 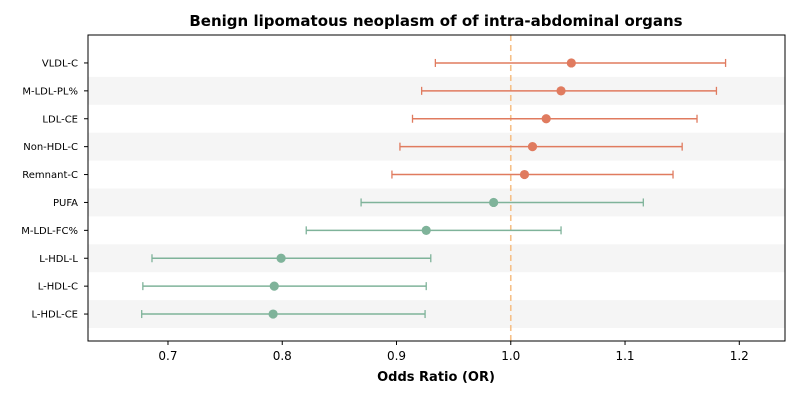 I want to click on y-tick-label: M-LDL-FC%, so click(x=49, y=231).